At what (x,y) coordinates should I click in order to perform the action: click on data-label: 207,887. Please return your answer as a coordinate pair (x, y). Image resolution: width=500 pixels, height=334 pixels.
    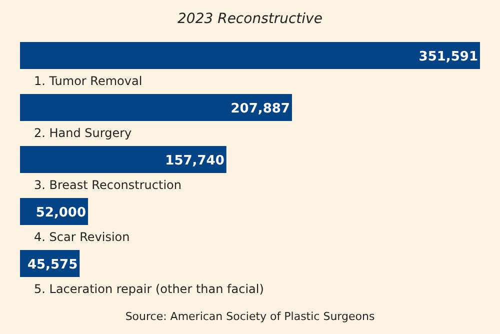
    Looking at the image, I should click on (260, 109).